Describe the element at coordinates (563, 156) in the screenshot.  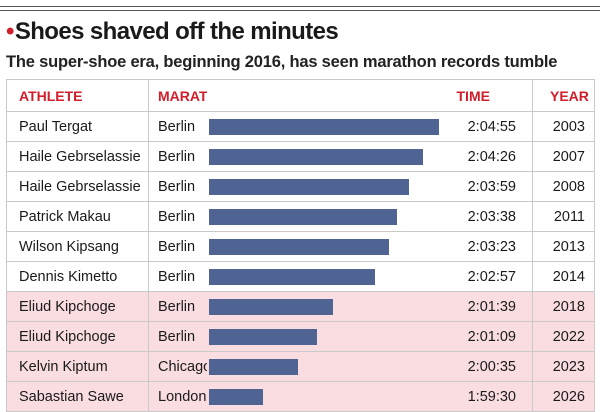
I see `year-cell: 2007` at that location.